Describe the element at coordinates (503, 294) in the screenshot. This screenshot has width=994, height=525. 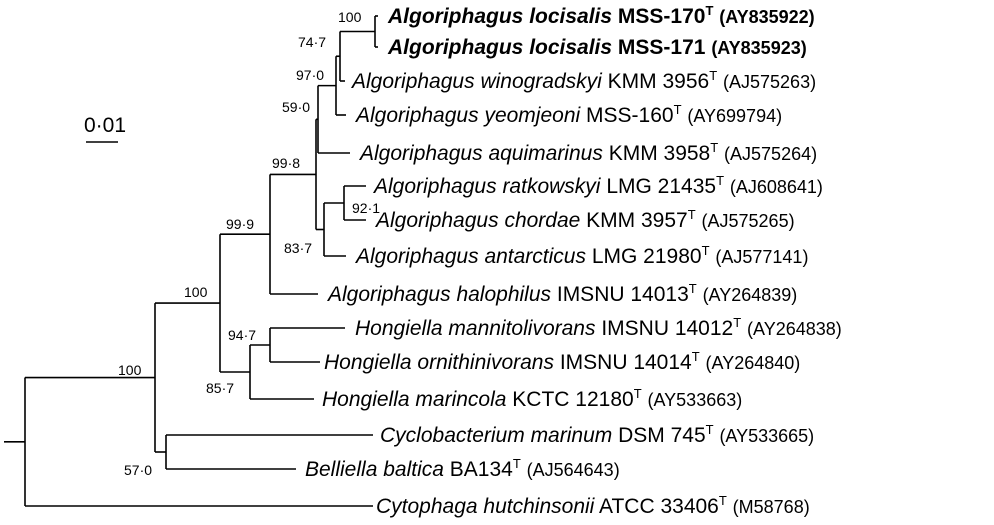
I see `taxon-species: halophilus` at that location.